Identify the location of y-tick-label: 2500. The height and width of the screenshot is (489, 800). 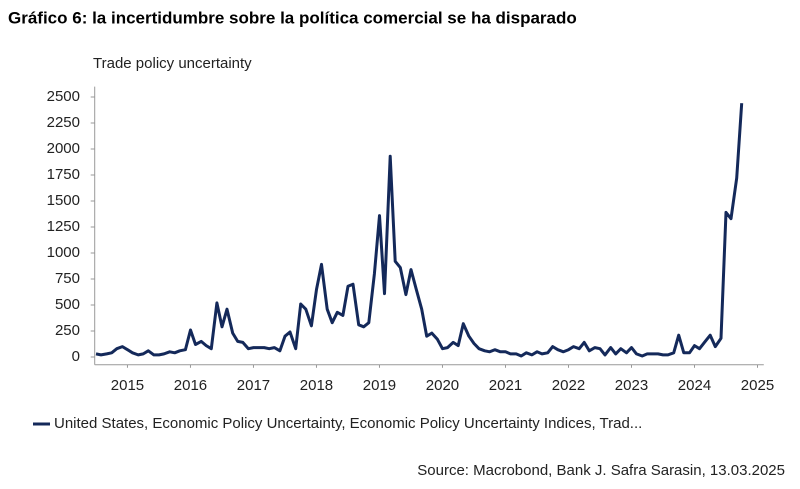
(63, 96).